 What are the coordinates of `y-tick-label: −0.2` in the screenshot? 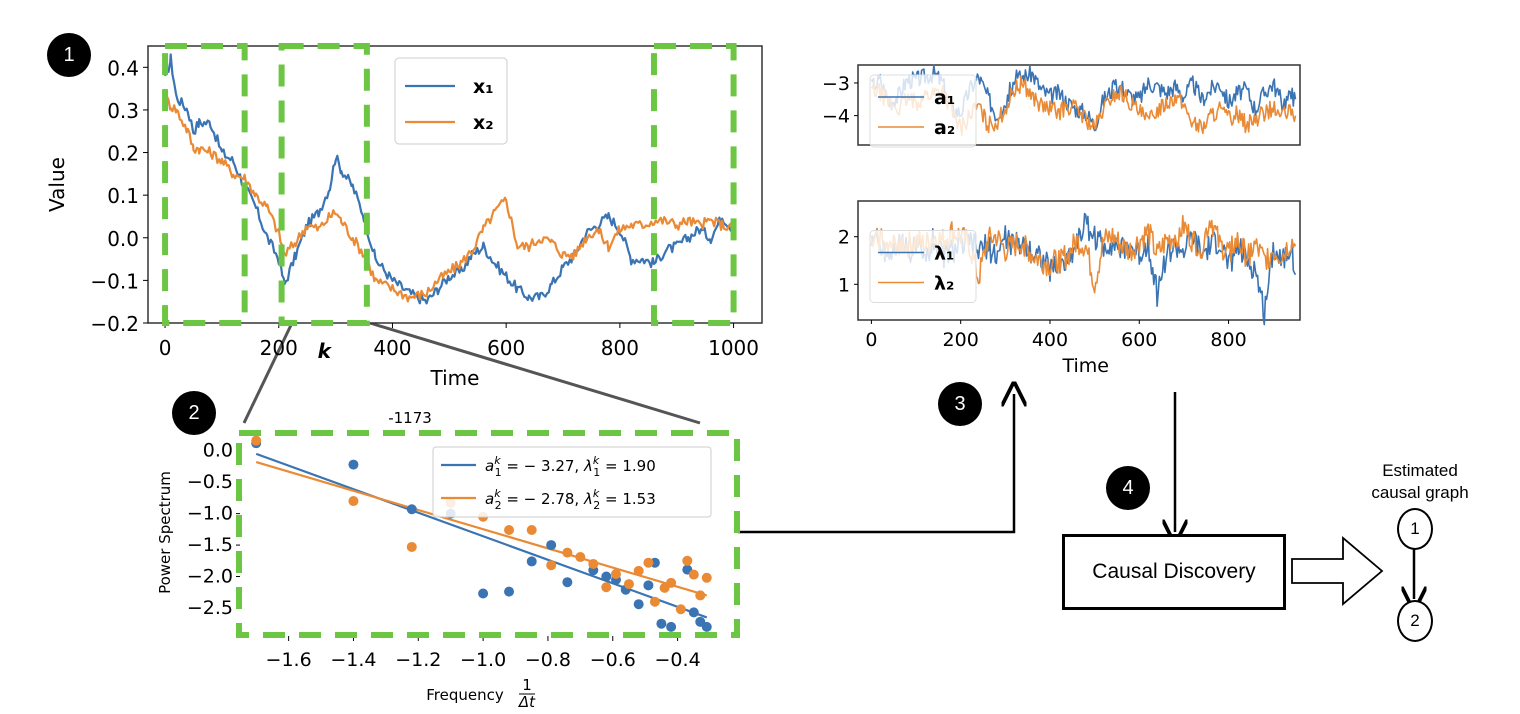 It's located at (114, 324).